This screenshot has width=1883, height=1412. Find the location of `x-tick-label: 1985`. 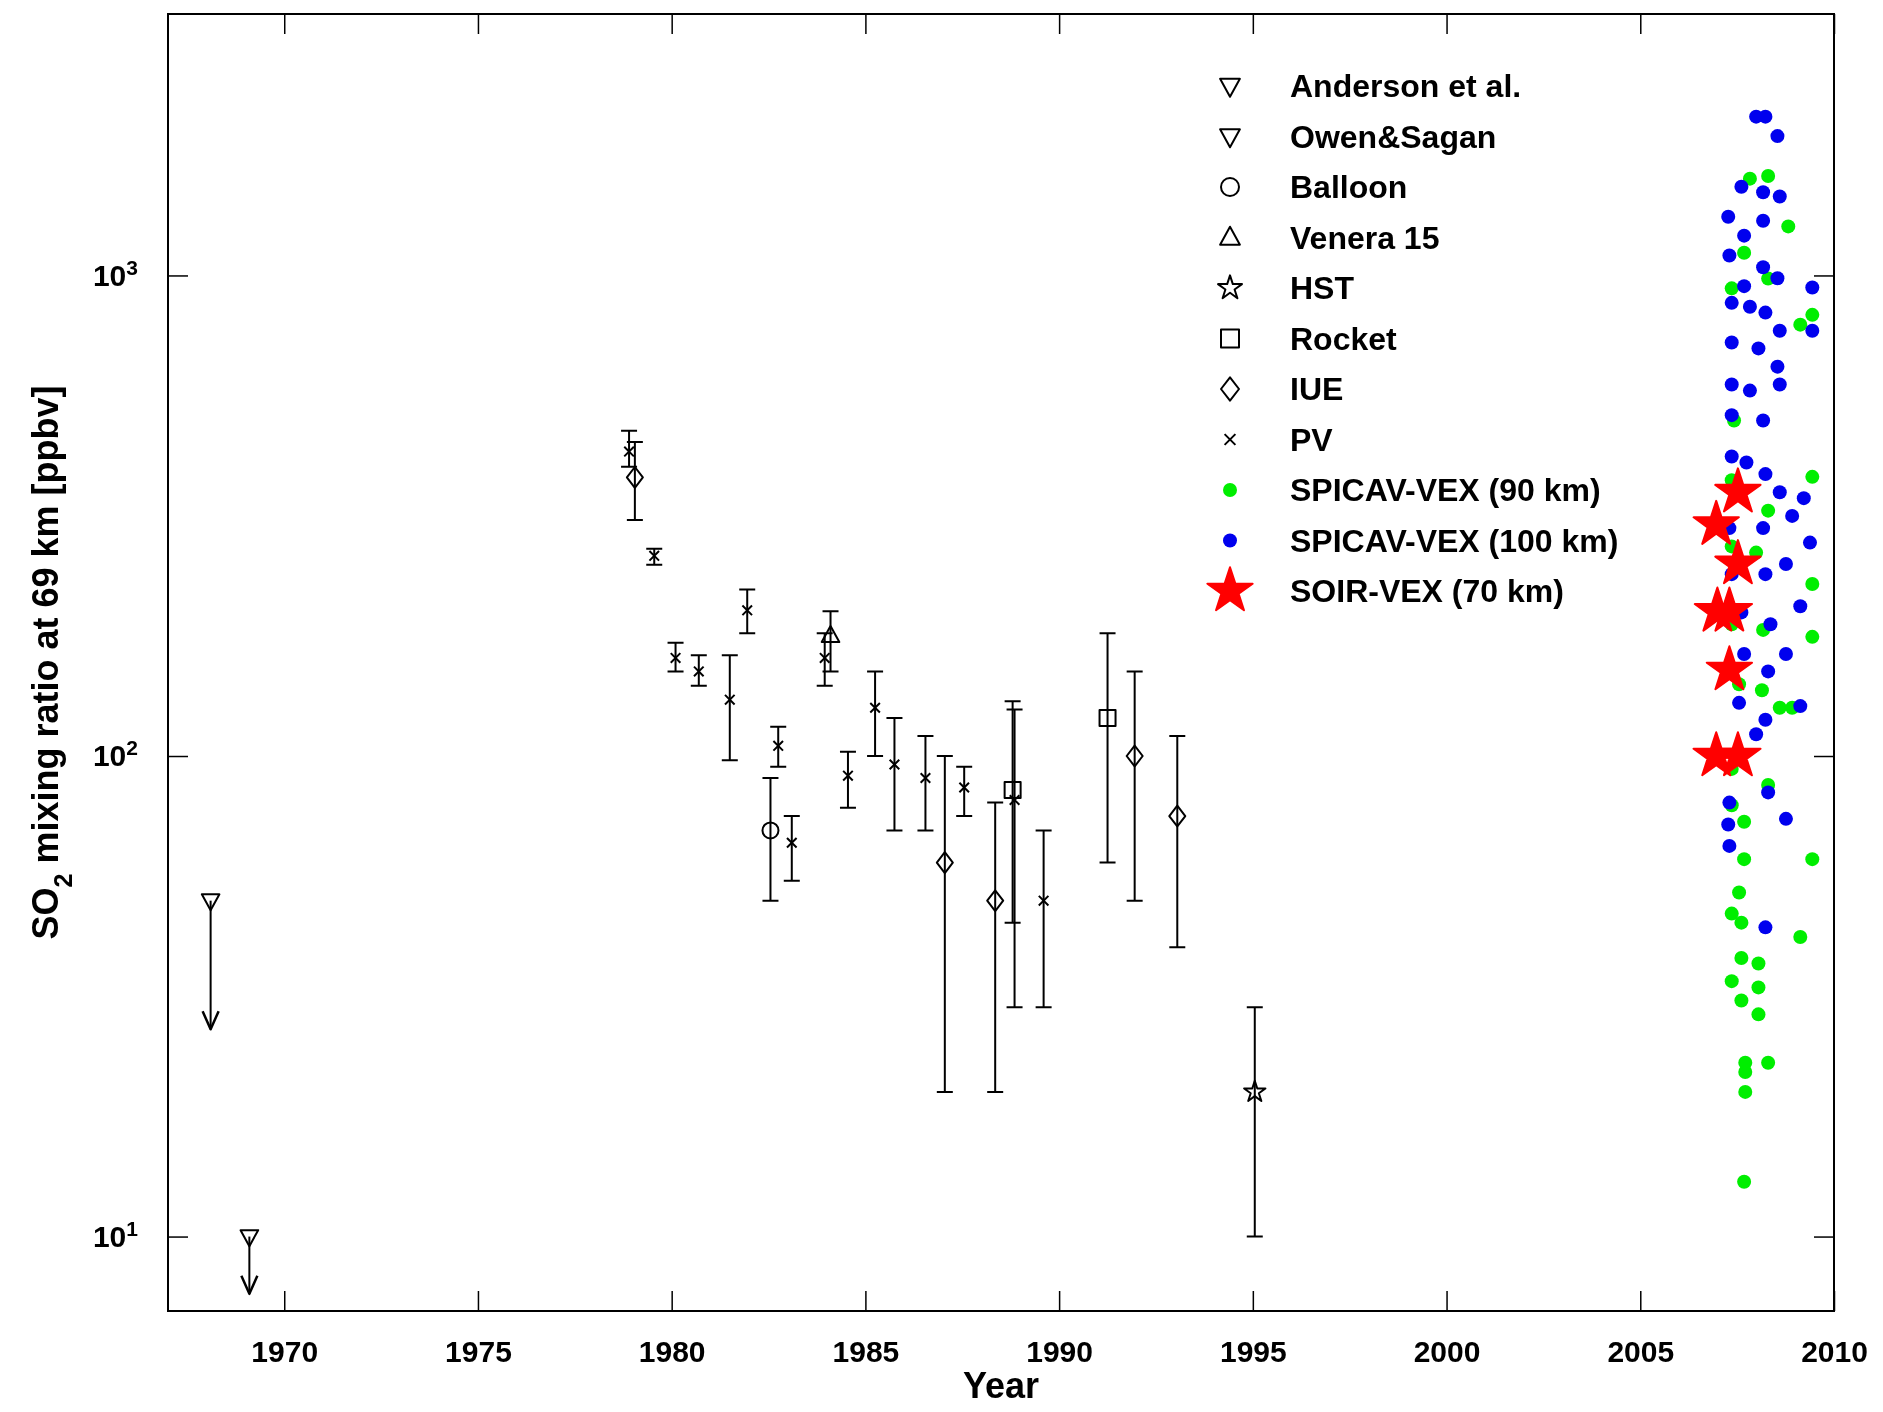

x-tick-label: 1985 is located at coordinates (866, 1352).